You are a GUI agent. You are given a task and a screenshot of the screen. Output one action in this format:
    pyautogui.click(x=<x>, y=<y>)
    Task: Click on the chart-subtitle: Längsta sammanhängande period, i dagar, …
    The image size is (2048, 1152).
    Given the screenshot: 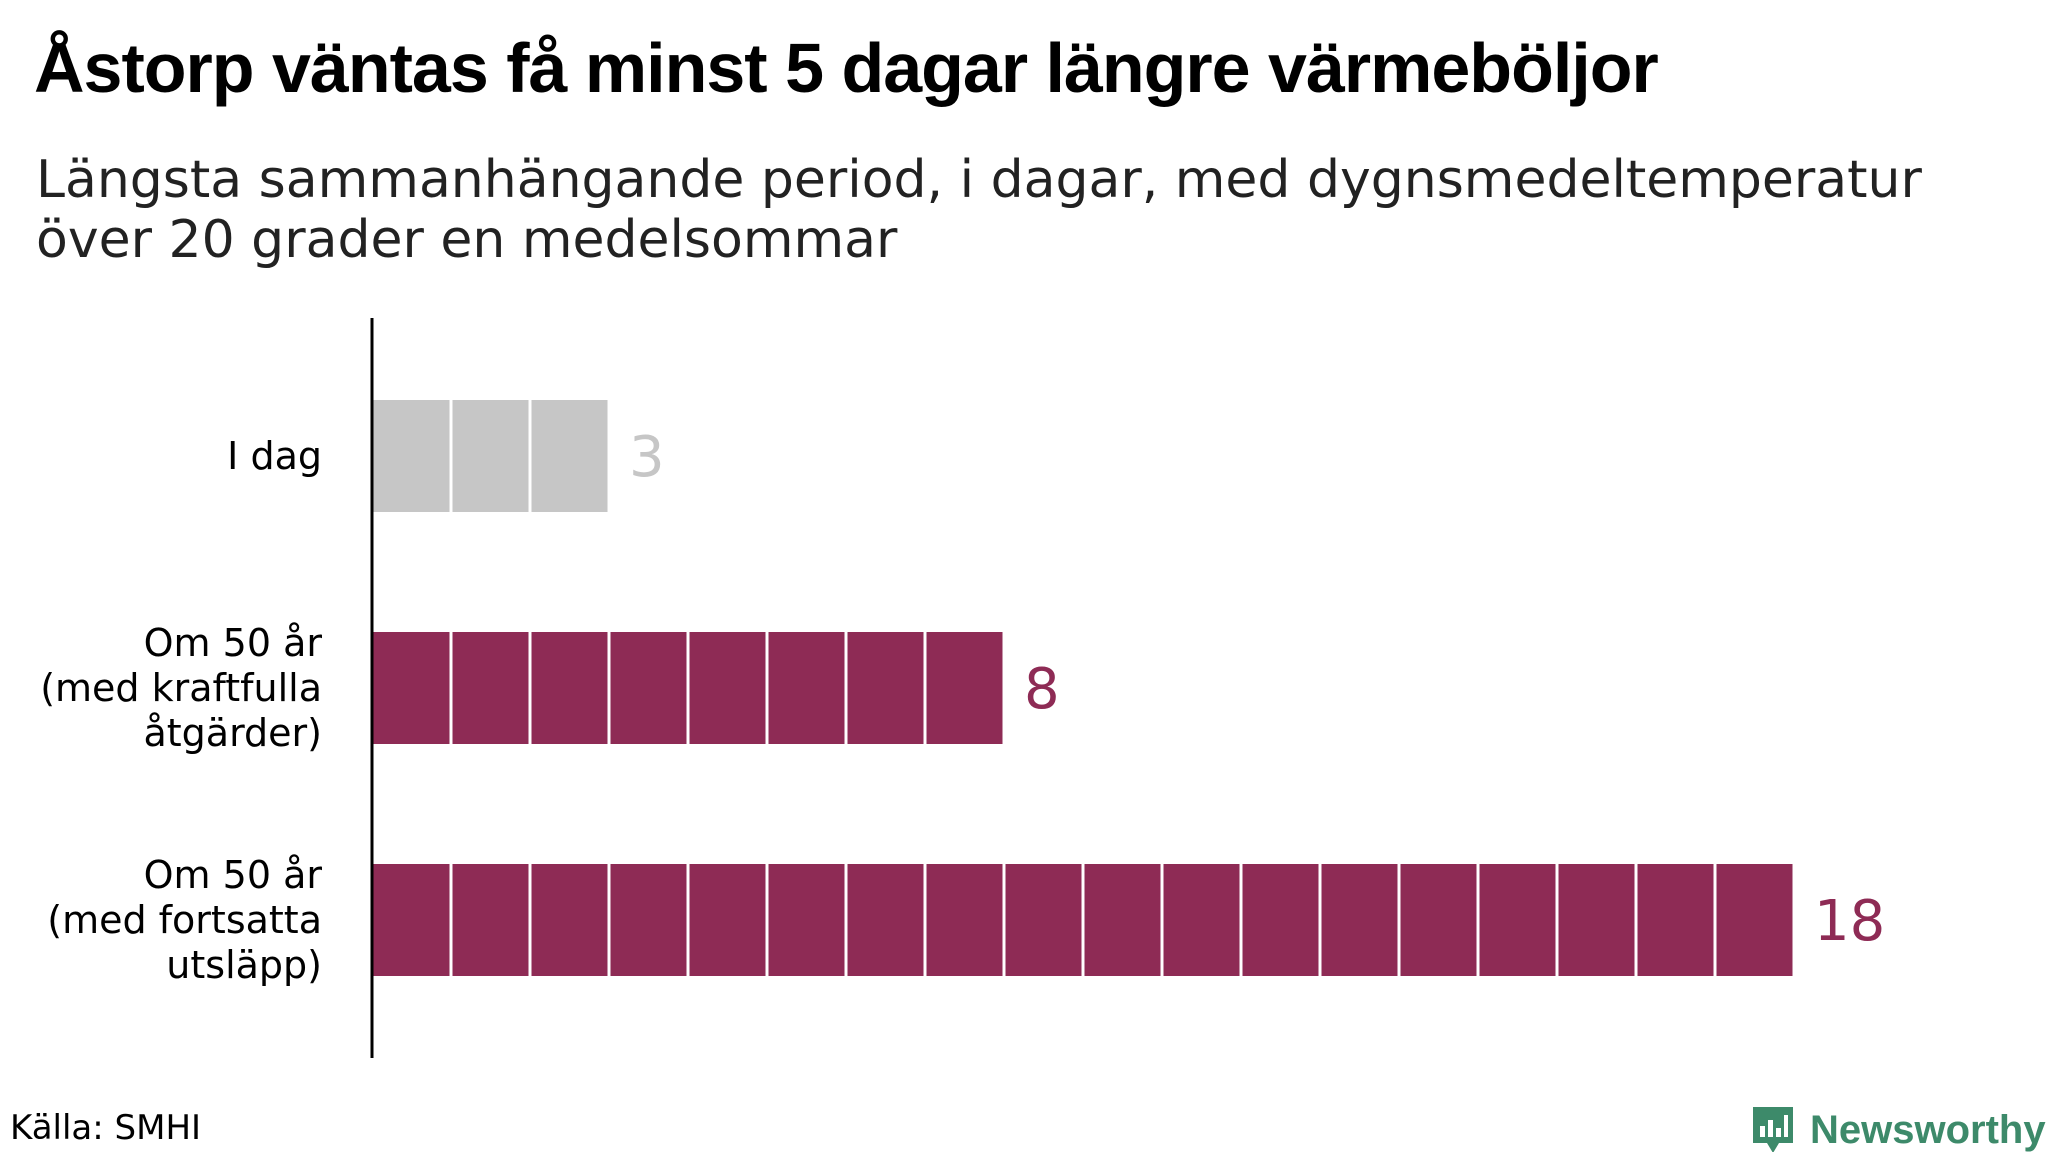 What is the action you would take?
    pyautogui.click(x=1016, y=210)
    